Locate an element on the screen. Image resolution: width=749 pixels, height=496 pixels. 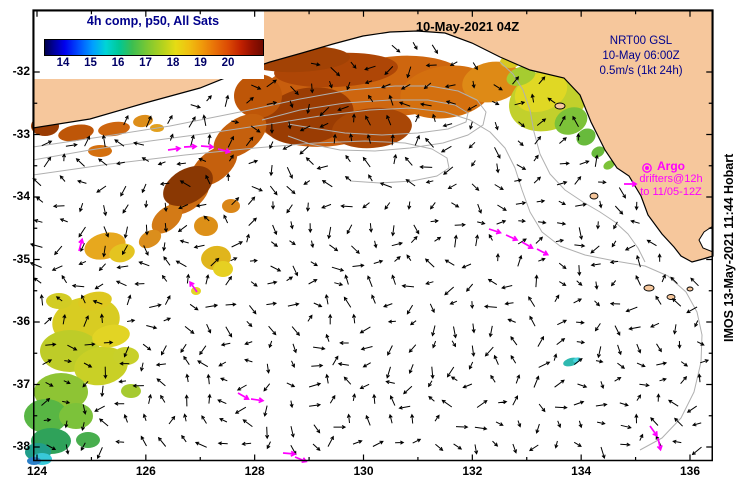
argo-label: Argo is located at coordinates (671, 166).